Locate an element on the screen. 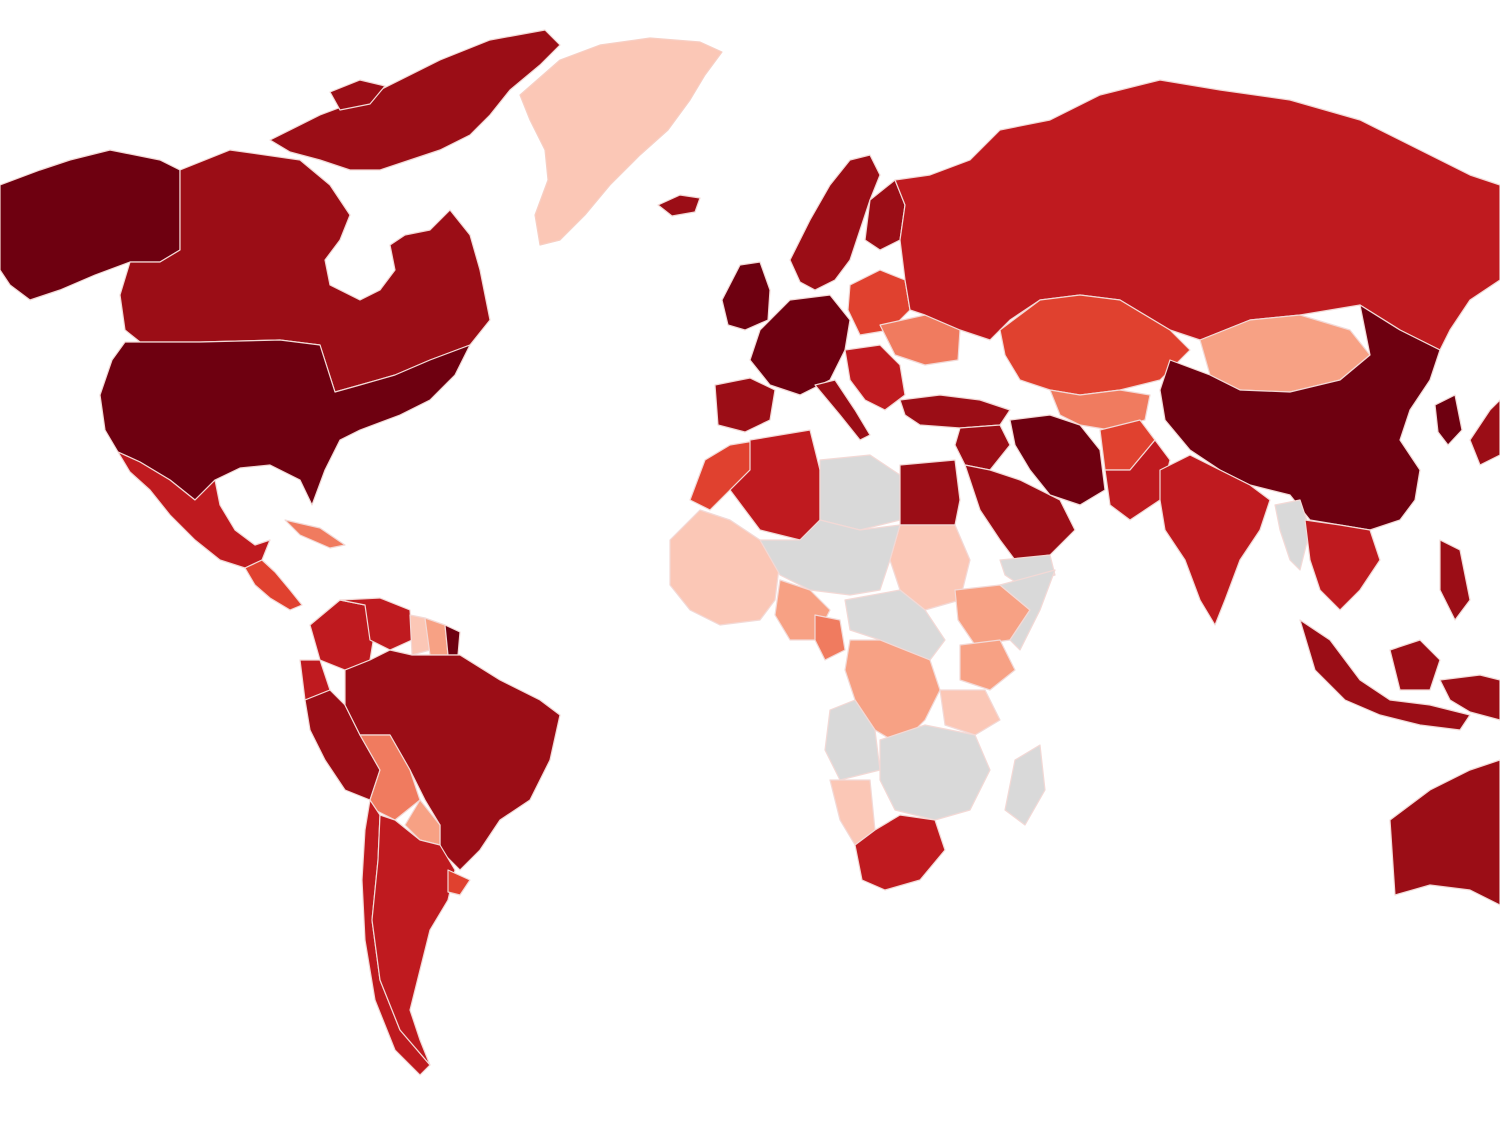  region-canadian-arctic-islands-west is located at coordinates (357, 95).